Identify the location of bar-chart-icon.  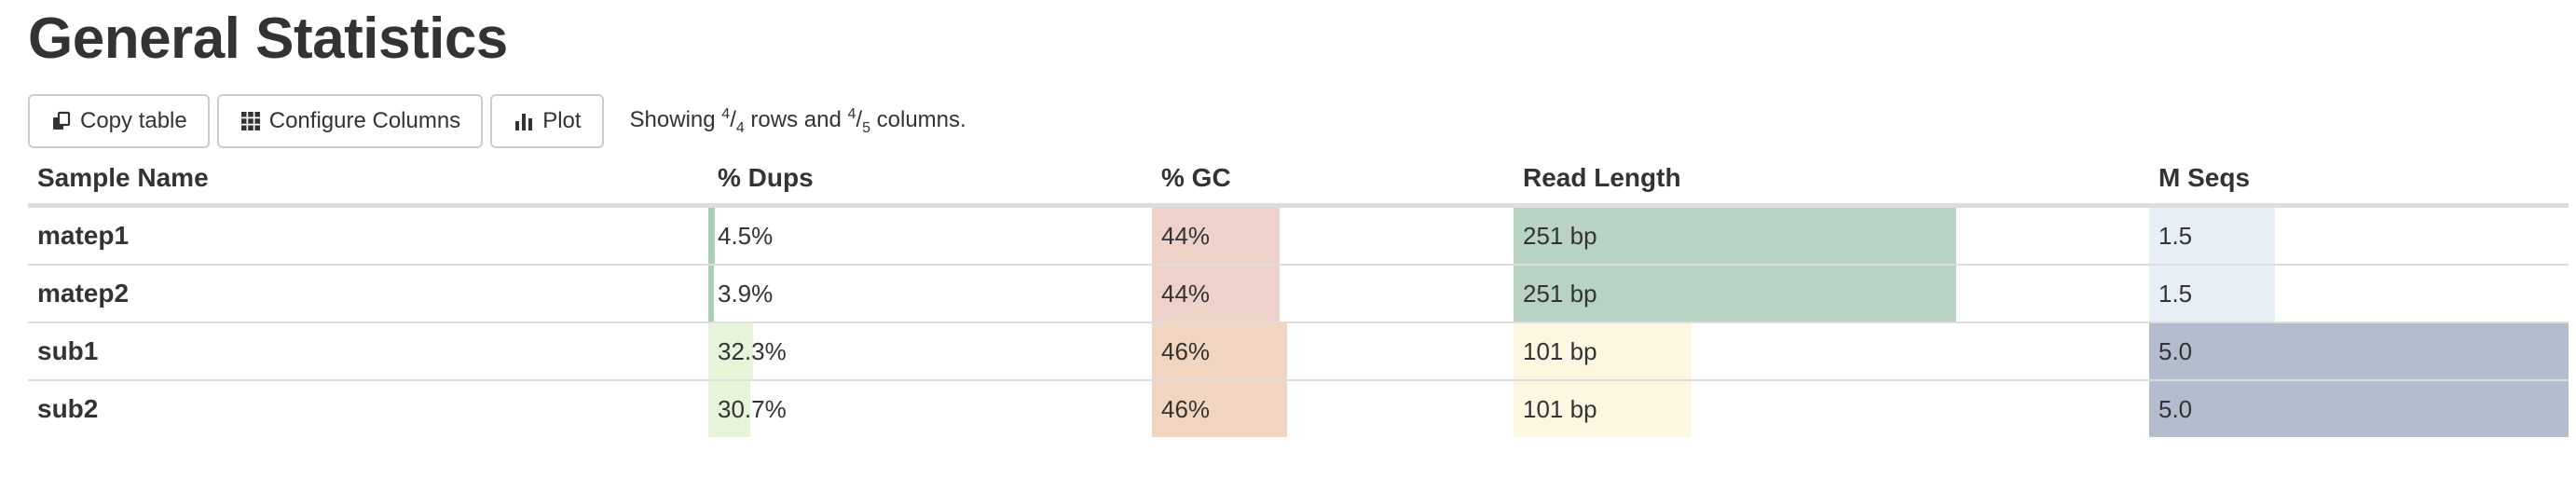
(524, 121).